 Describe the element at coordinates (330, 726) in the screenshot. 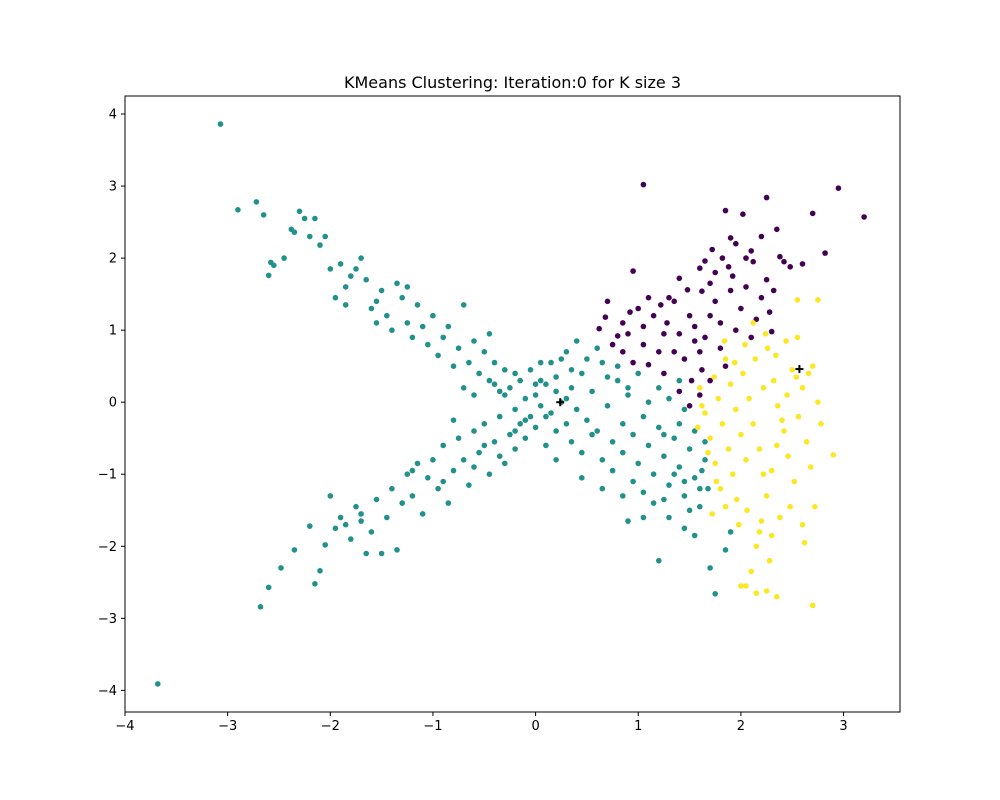

I see `x-tick-label: −2` at that location.